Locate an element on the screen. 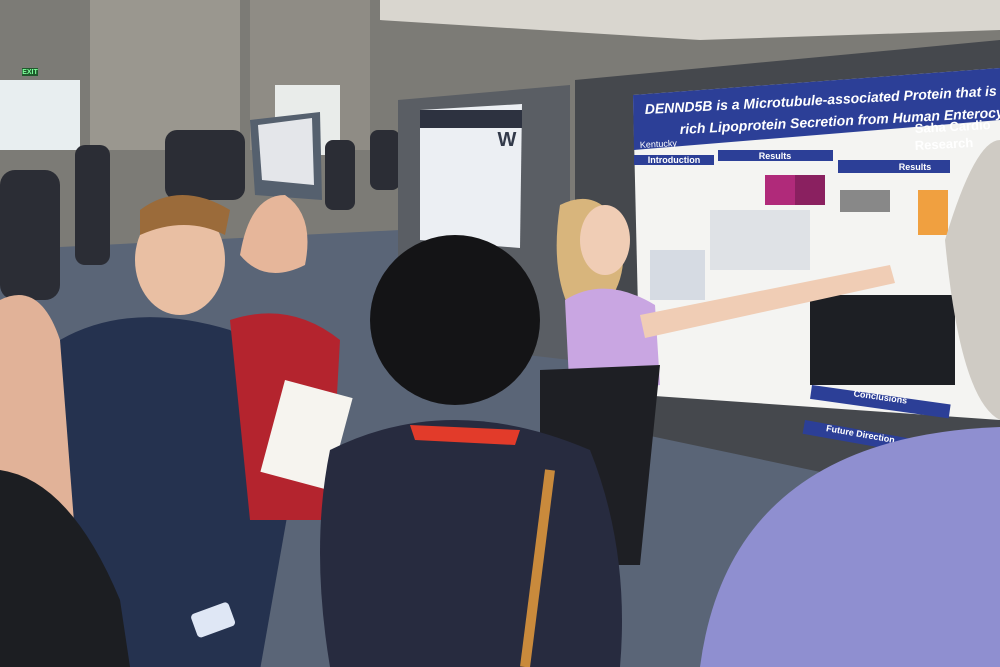 The image size is (1000, 667). phone is located at coordinates (213, 620).